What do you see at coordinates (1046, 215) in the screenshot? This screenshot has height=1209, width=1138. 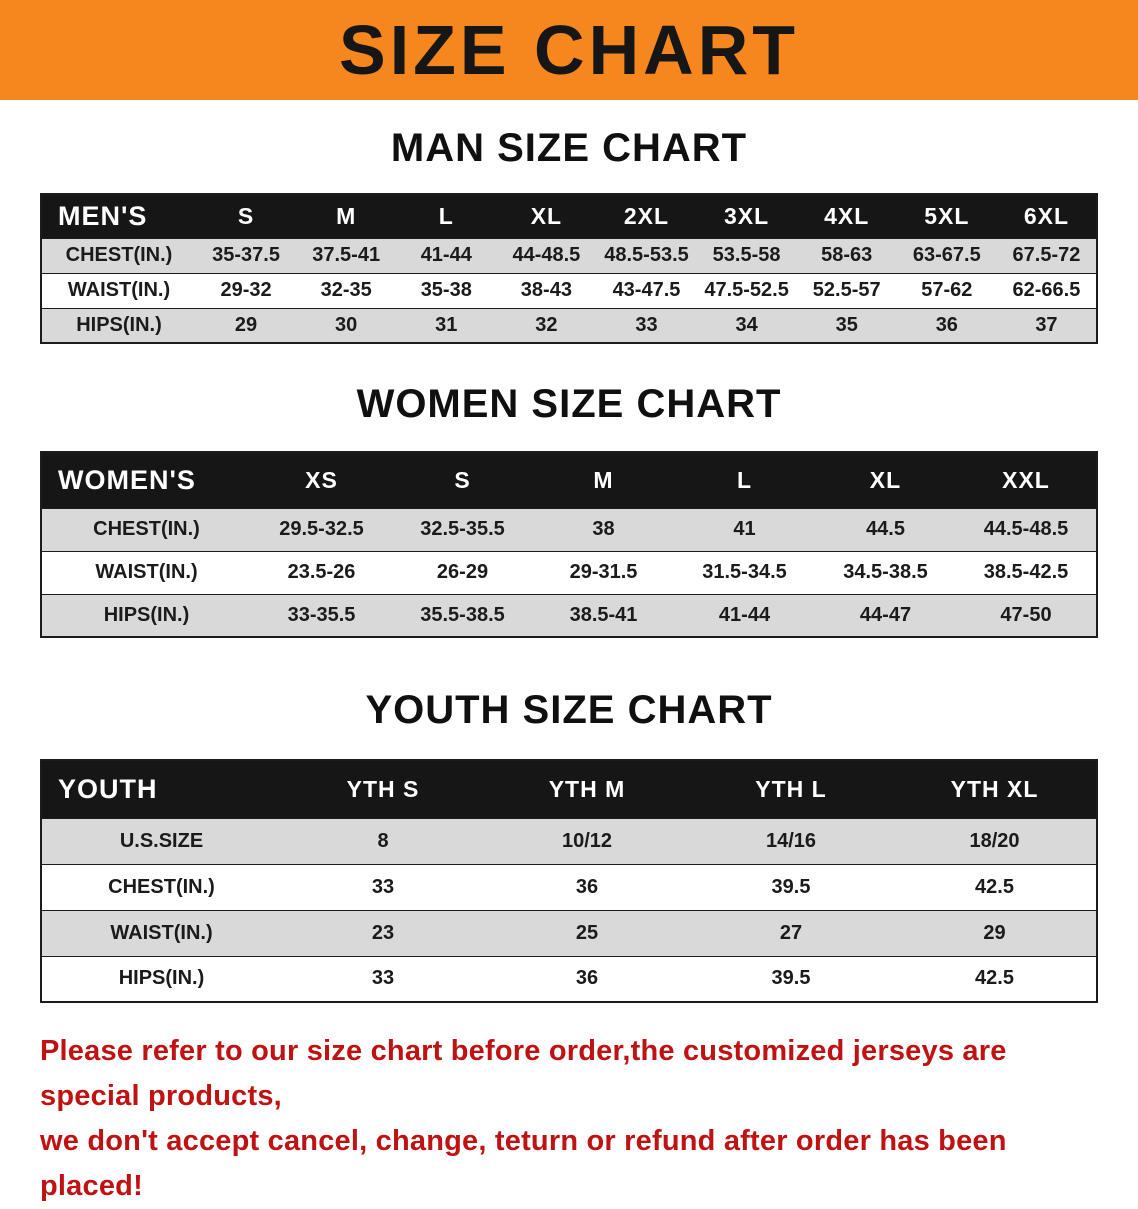 I see `size-column-header: 6XL` at bounding box center [1046, 215].